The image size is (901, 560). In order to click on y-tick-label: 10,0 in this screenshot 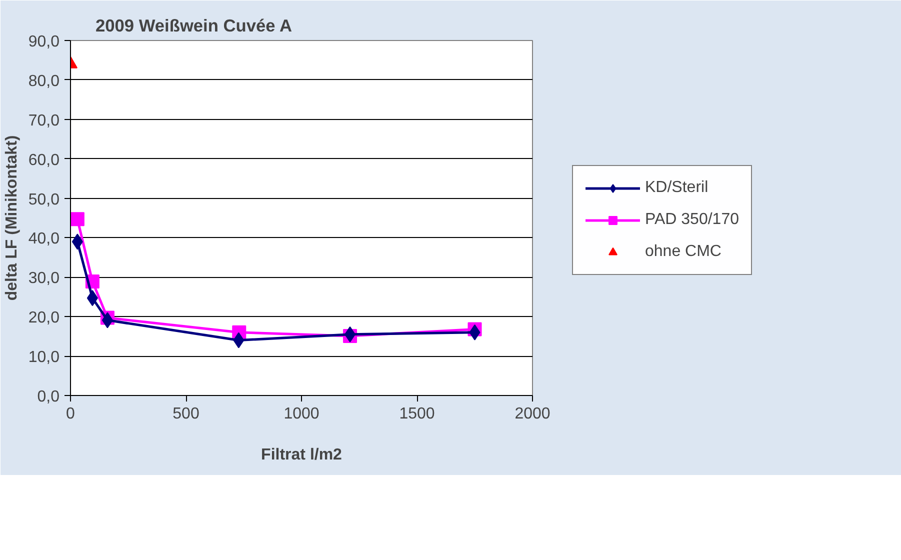, I will do `click(44, 357)`.